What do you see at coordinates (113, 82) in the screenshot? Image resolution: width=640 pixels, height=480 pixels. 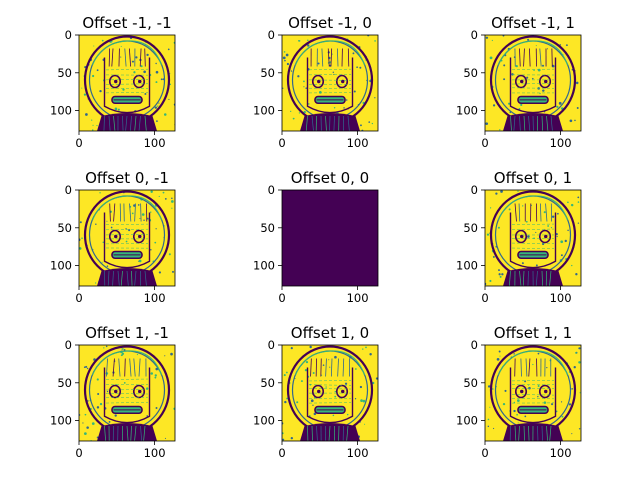 I see `subplot: Offset -1, -1 0 100 0 50 100` at bounding box center [113, 82].